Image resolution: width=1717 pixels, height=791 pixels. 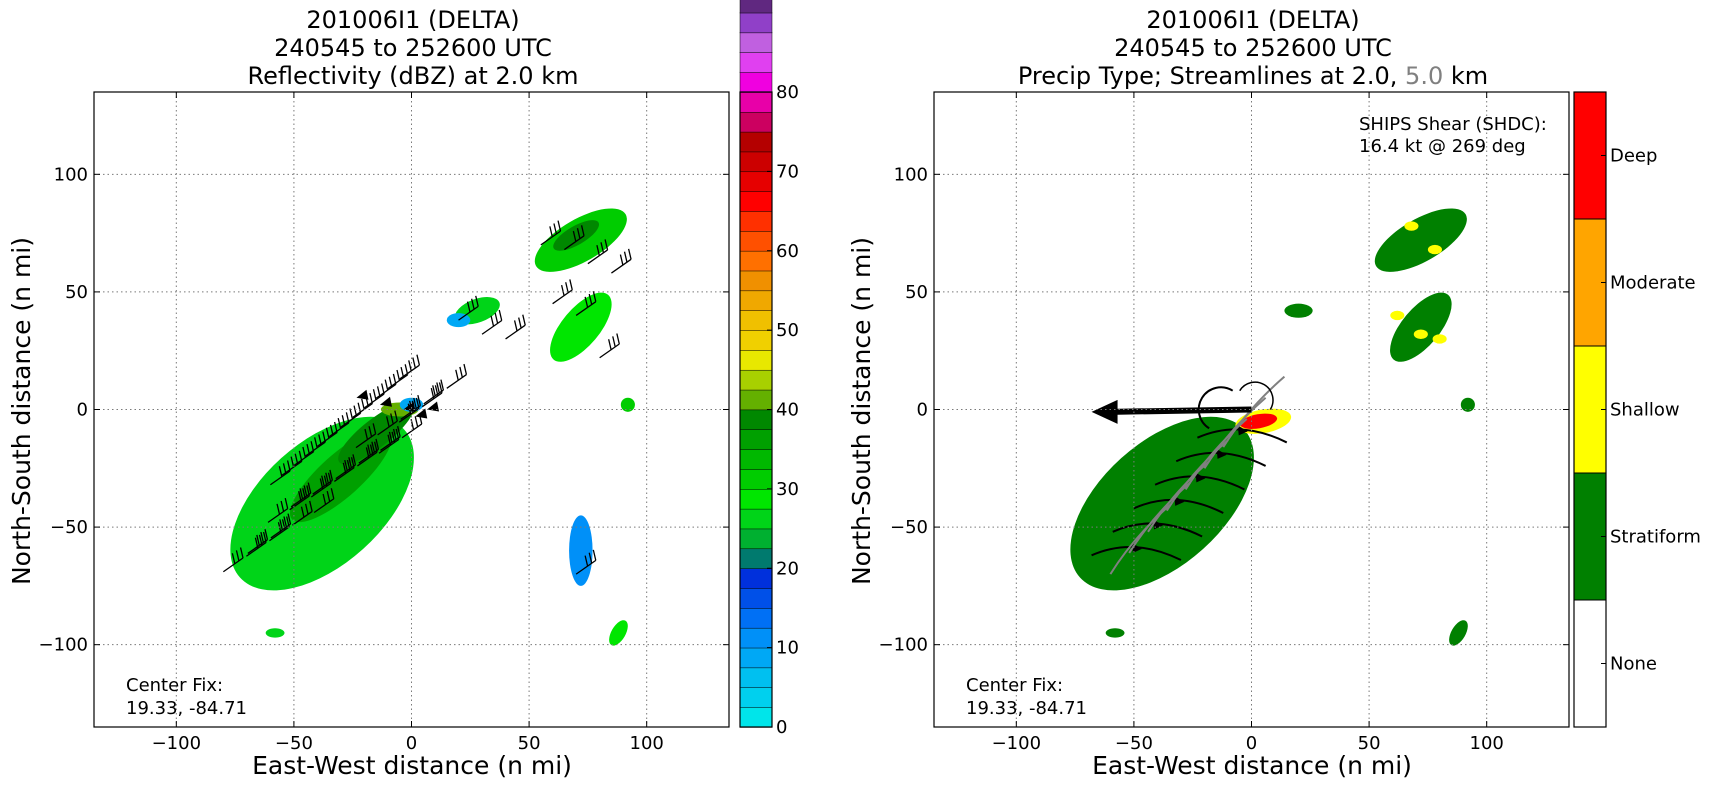 What do you see at coordinates (787, 568) in the screenshot?
I see `colorbar-tick-label: 20` at bounding box center [787, 568].